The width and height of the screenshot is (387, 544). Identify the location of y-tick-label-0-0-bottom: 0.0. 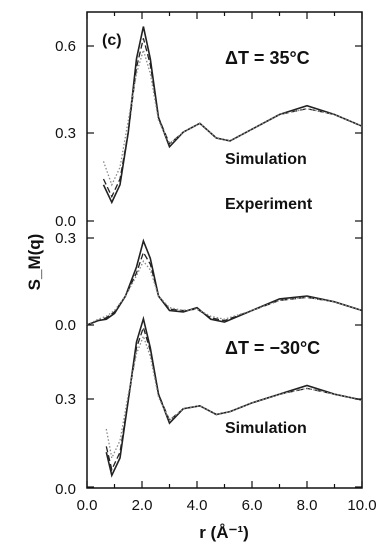
(65, 489).